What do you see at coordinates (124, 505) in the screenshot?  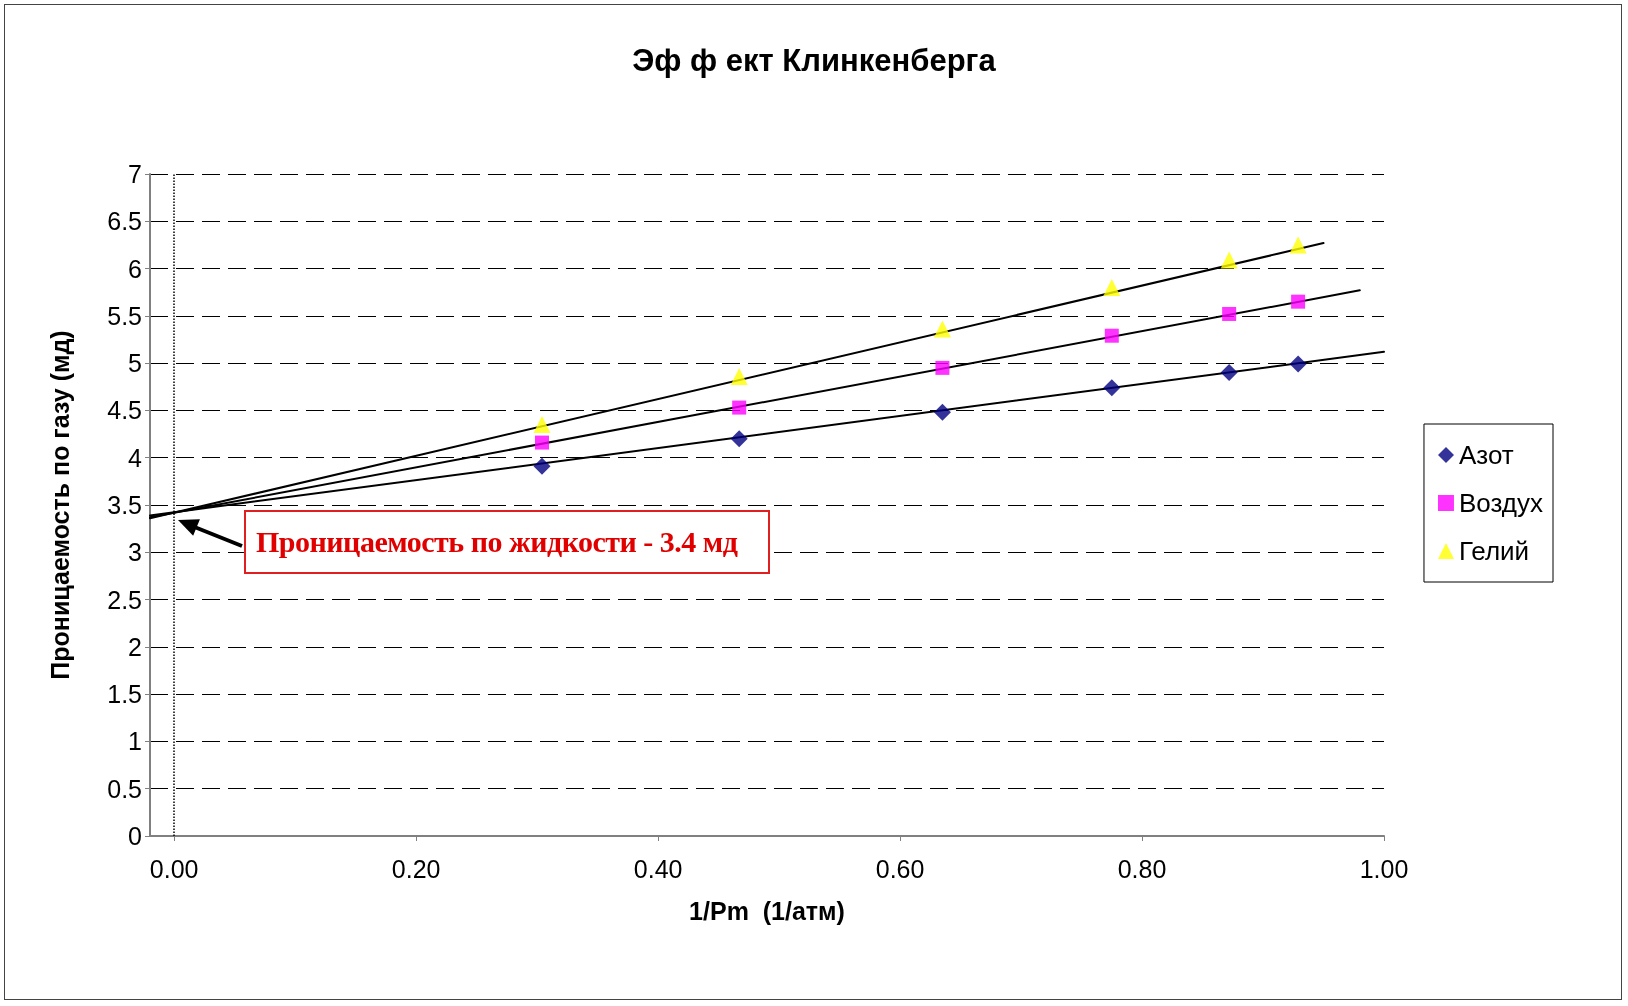 I see `y-tick-label: 3.5` at bounding box center [124, 505].